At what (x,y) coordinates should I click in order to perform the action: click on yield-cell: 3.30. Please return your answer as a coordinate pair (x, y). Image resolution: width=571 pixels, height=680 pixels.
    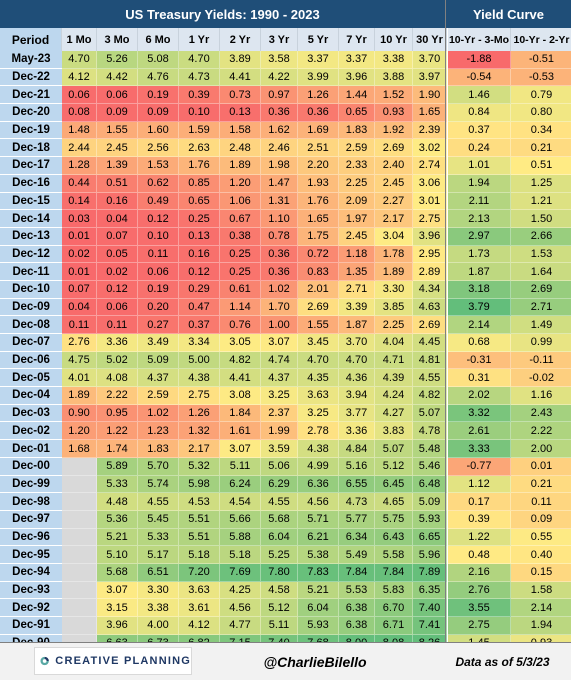
    Looking at the image, I should click on (394, 289).